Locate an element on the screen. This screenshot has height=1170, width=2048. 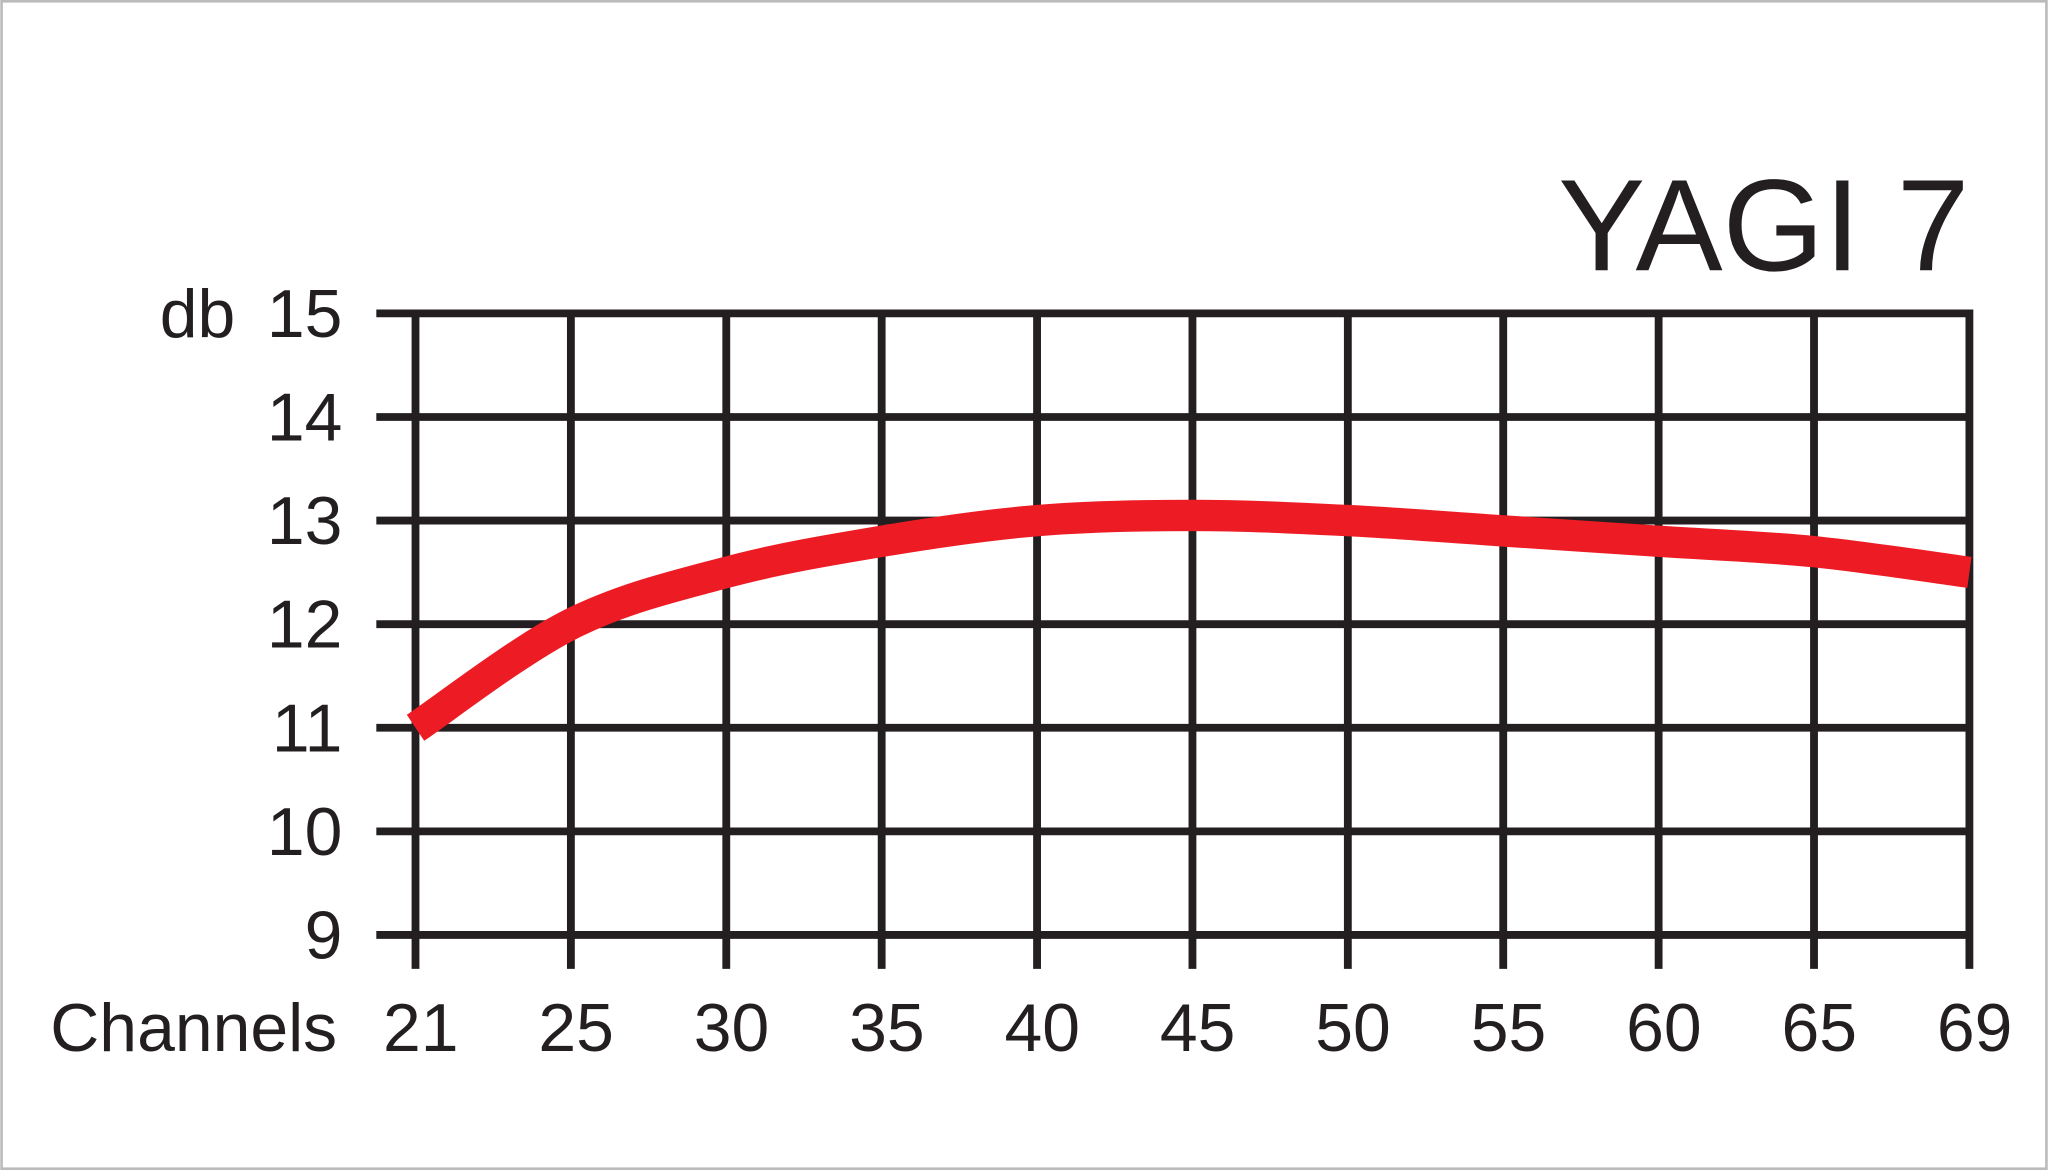
x-tick-label: 45 is located at coordinates (1198, 1028).